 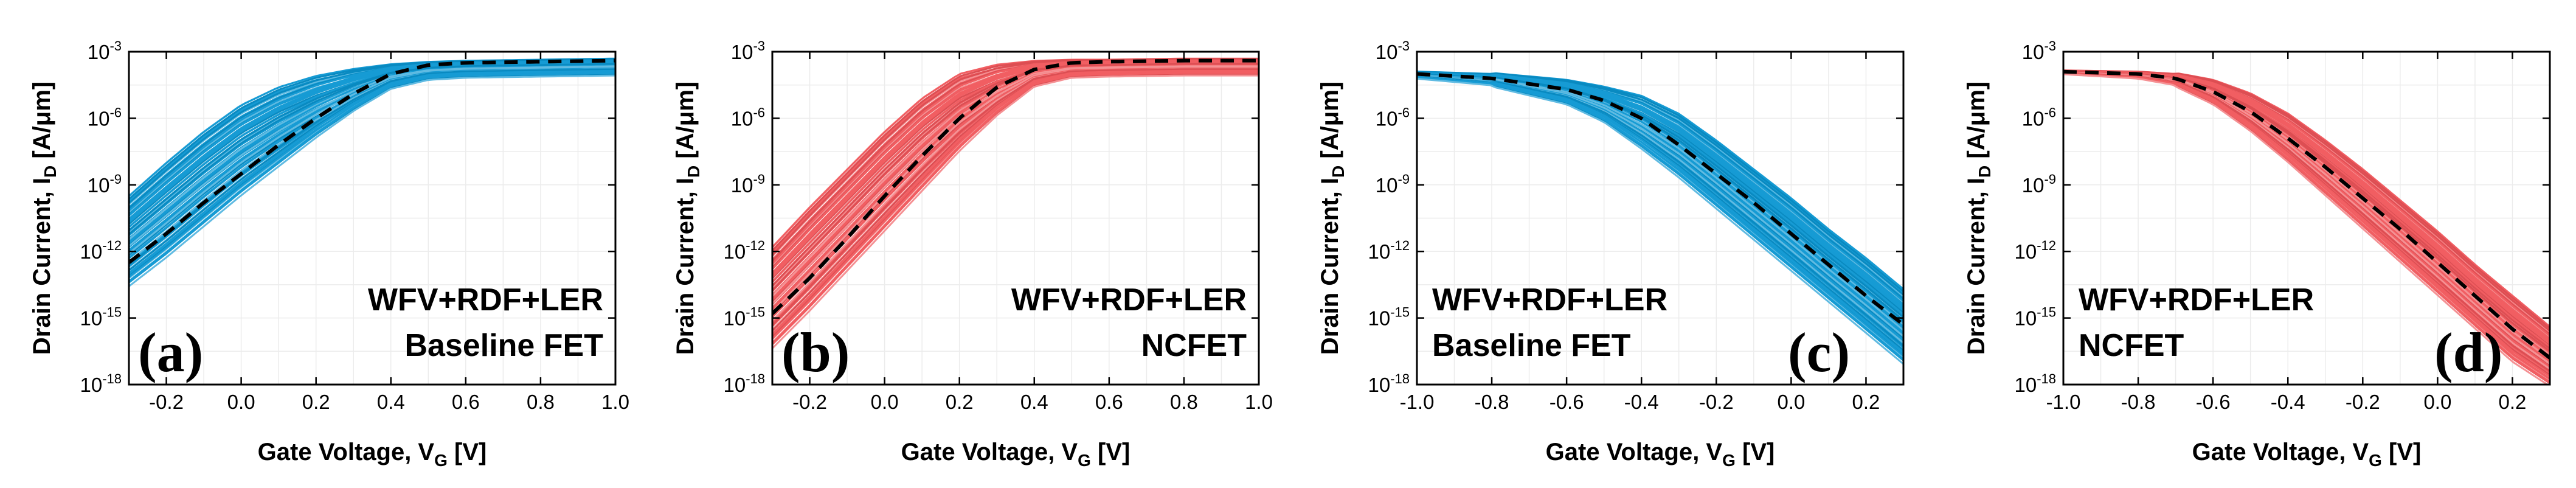 I want to click on x-tick-label: 0.4, so click(x=391, y=402).